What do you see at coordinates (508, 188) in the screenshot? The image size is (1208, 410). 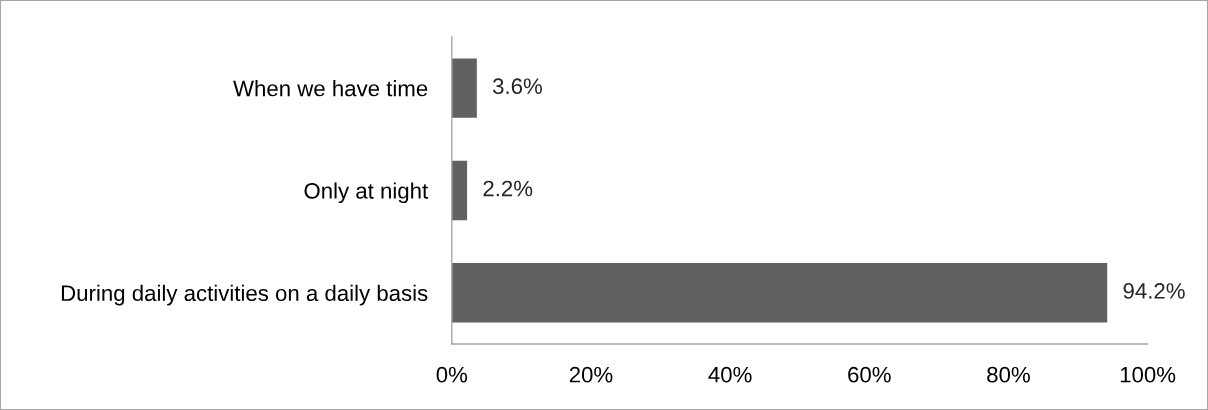 I see `data-label: 2.2%` at bounding box center [508, 188].